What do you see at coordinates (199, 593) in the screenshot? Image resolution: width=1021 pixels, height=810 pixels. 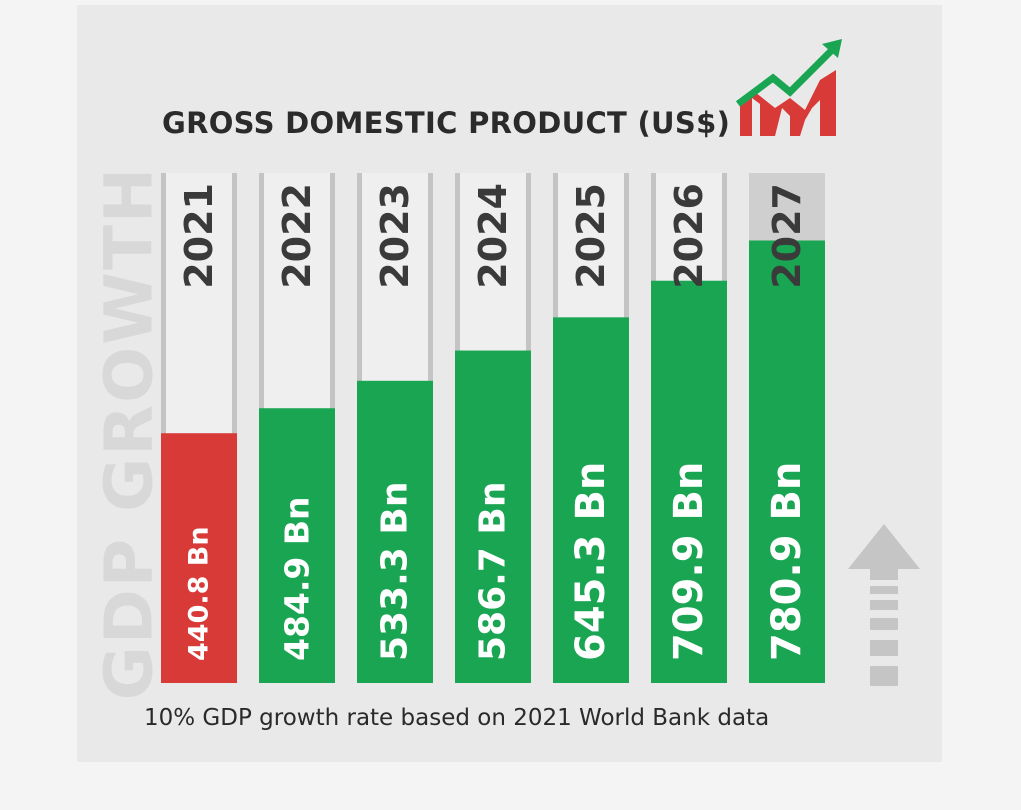 I see `value-label: 440.8 Bn` at bounding box center [199, 593].